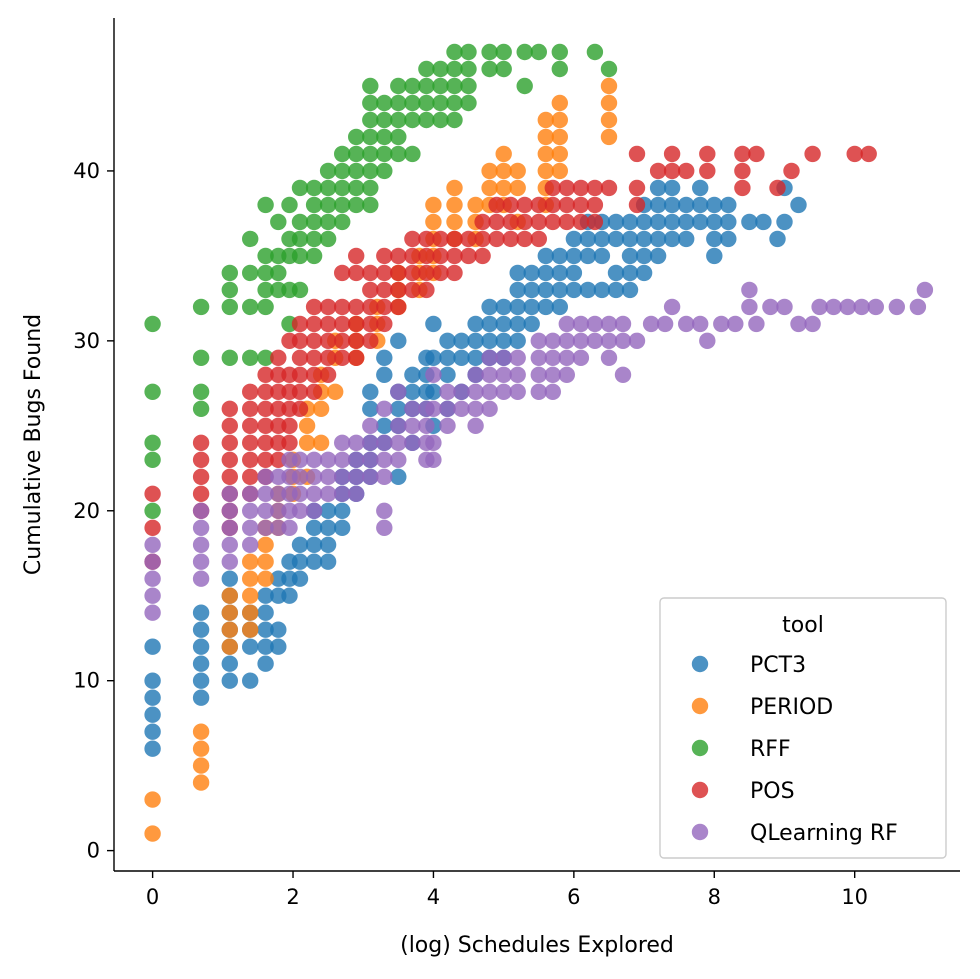 The image size is (980, 979). I want to click on legend-label: RFF, so click(770, 749).